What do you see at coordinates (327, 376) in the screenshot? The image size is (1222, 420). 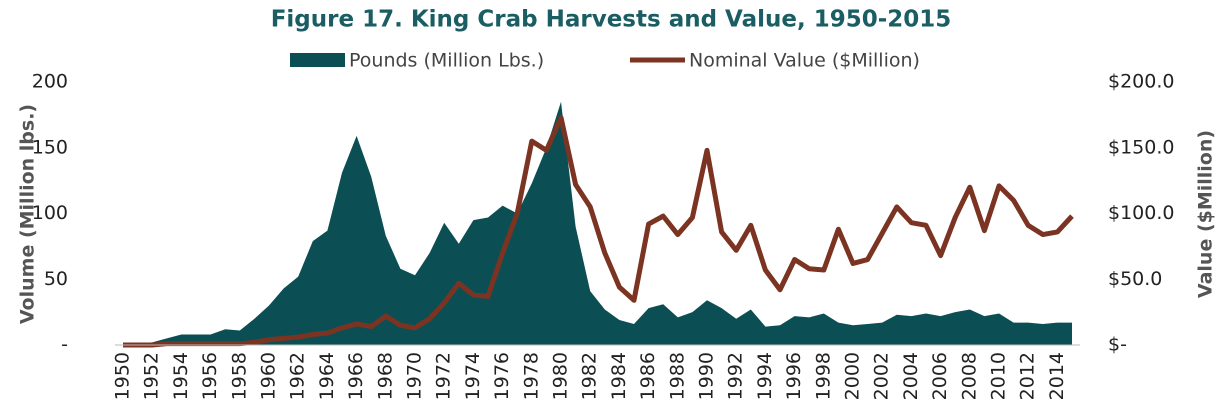 I see `x-tick-label: 1964` at bounding box center [327, 376].